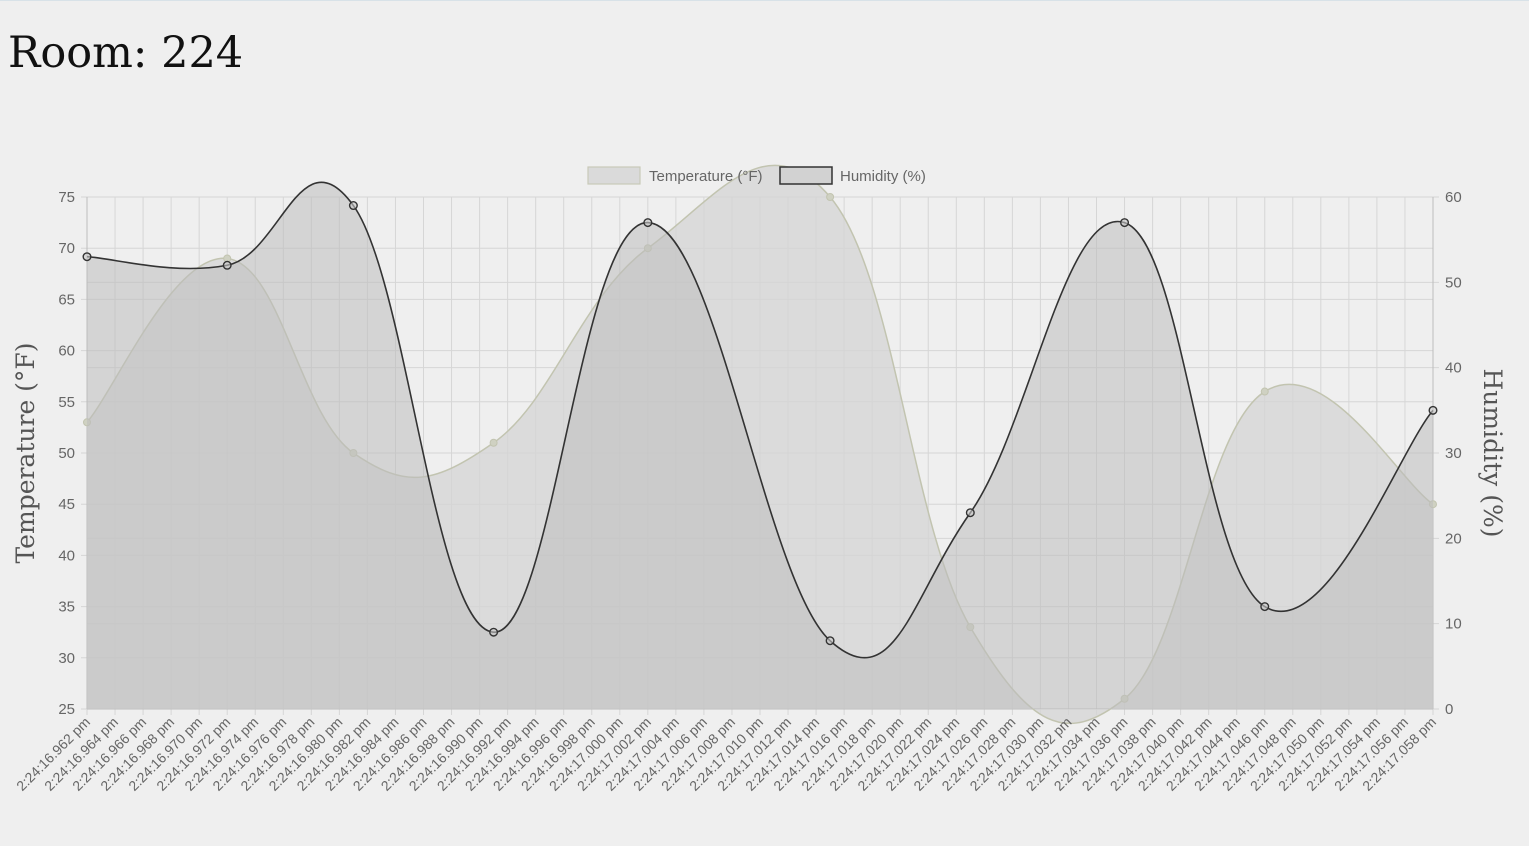  I want to click on y-left-tick-label: 65, so click(66, 299).